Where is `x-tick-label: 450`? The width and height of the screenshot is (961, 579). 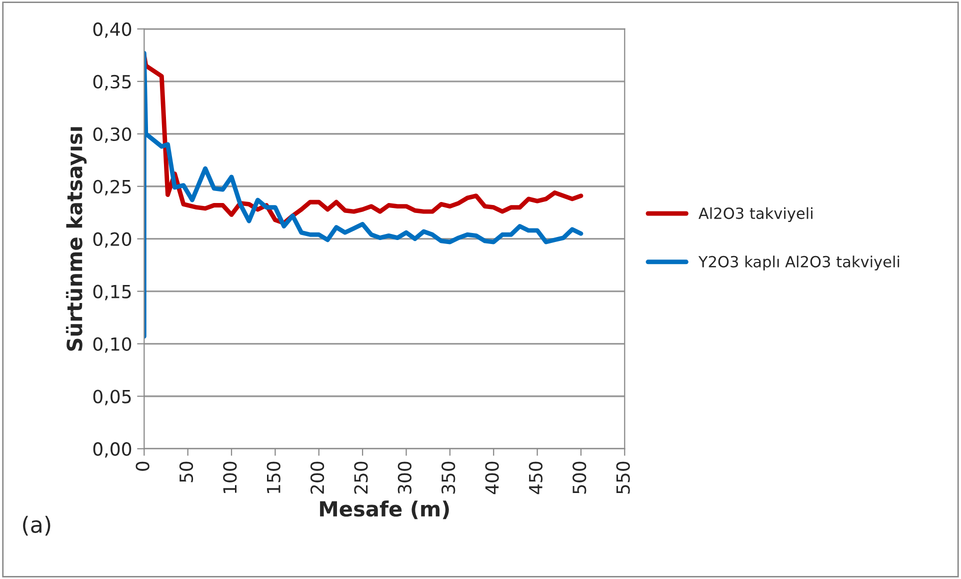 x-tick-label: 450 is located at coordinates (535, 478).